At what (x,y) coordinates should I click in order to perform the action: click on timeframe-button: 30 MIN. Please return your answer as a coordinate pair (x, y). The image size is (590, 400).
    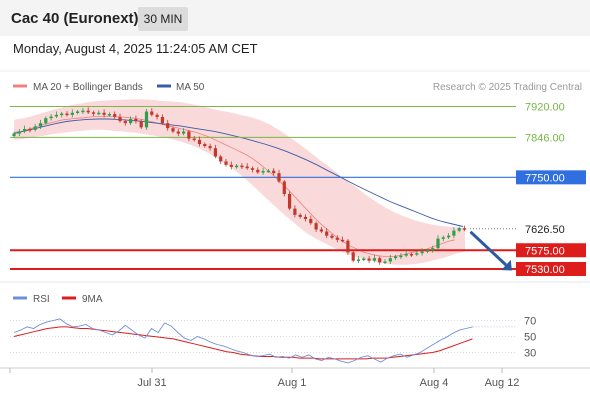
    Looking at the image, I should click on (163, 19).